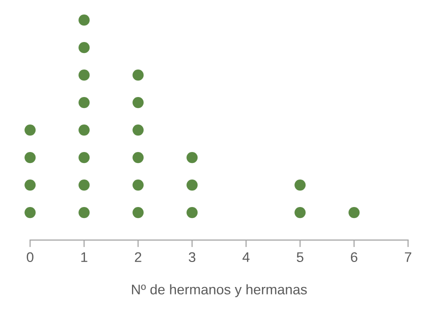  I want to click on x-tick-label: 5, so click(300, 257).